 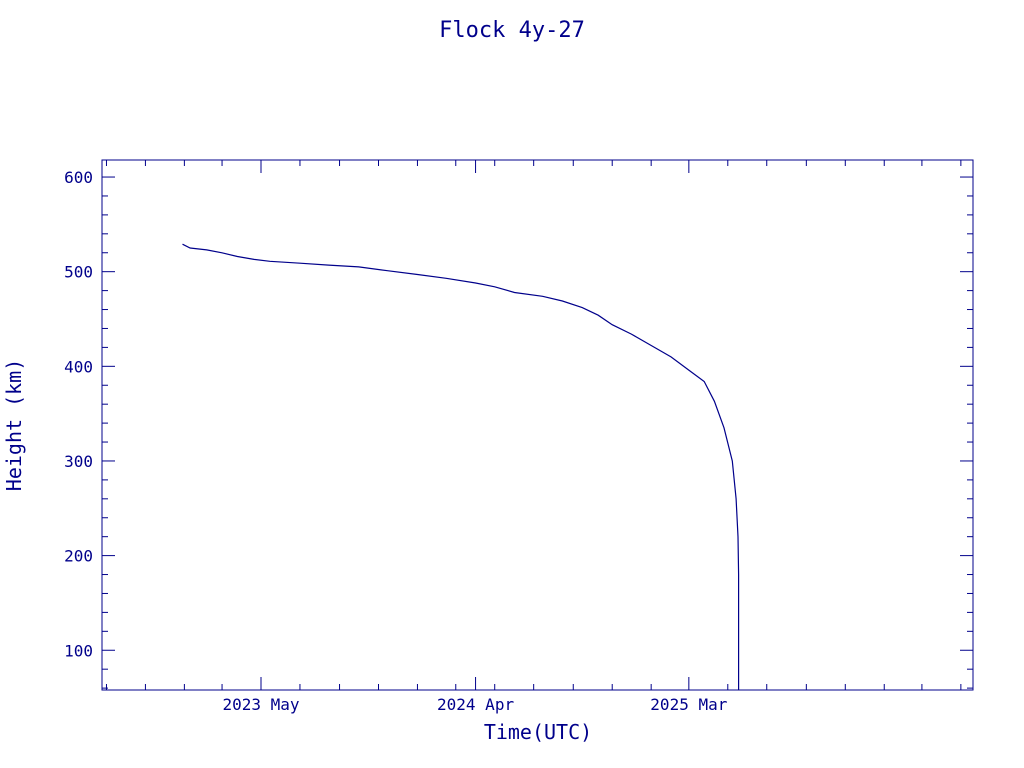 What do you see at coordinates (14, 425) in the screenshot?
I see `y-axis-label: Height (km)` at bounding box center [14, 425].